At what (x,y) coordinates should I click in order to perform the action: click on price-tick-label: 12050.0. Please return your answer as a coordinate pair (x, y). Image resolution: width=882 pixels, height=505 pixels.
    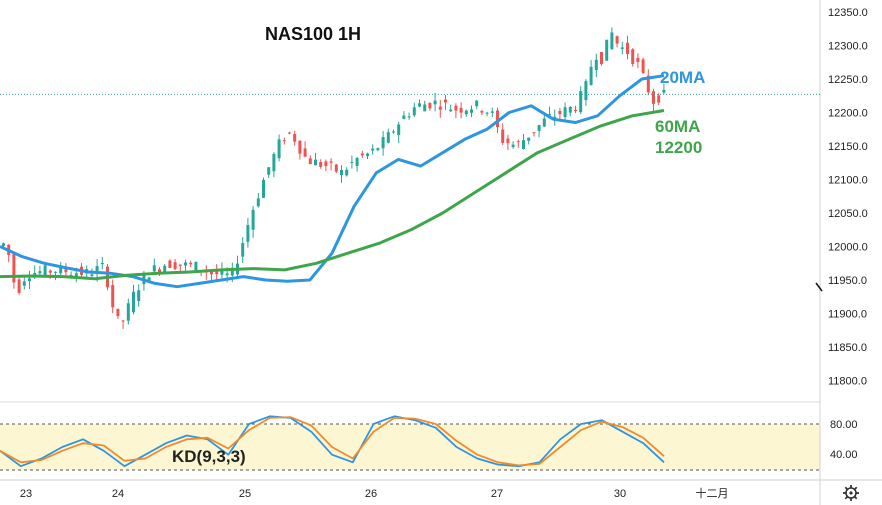
    Looking at the image, I should click on (848, 214).